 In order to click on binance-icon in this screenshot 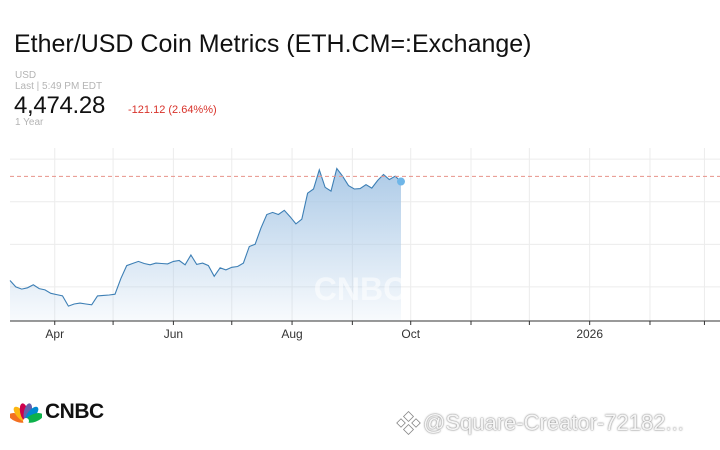, I will do `click(408, 423)`.